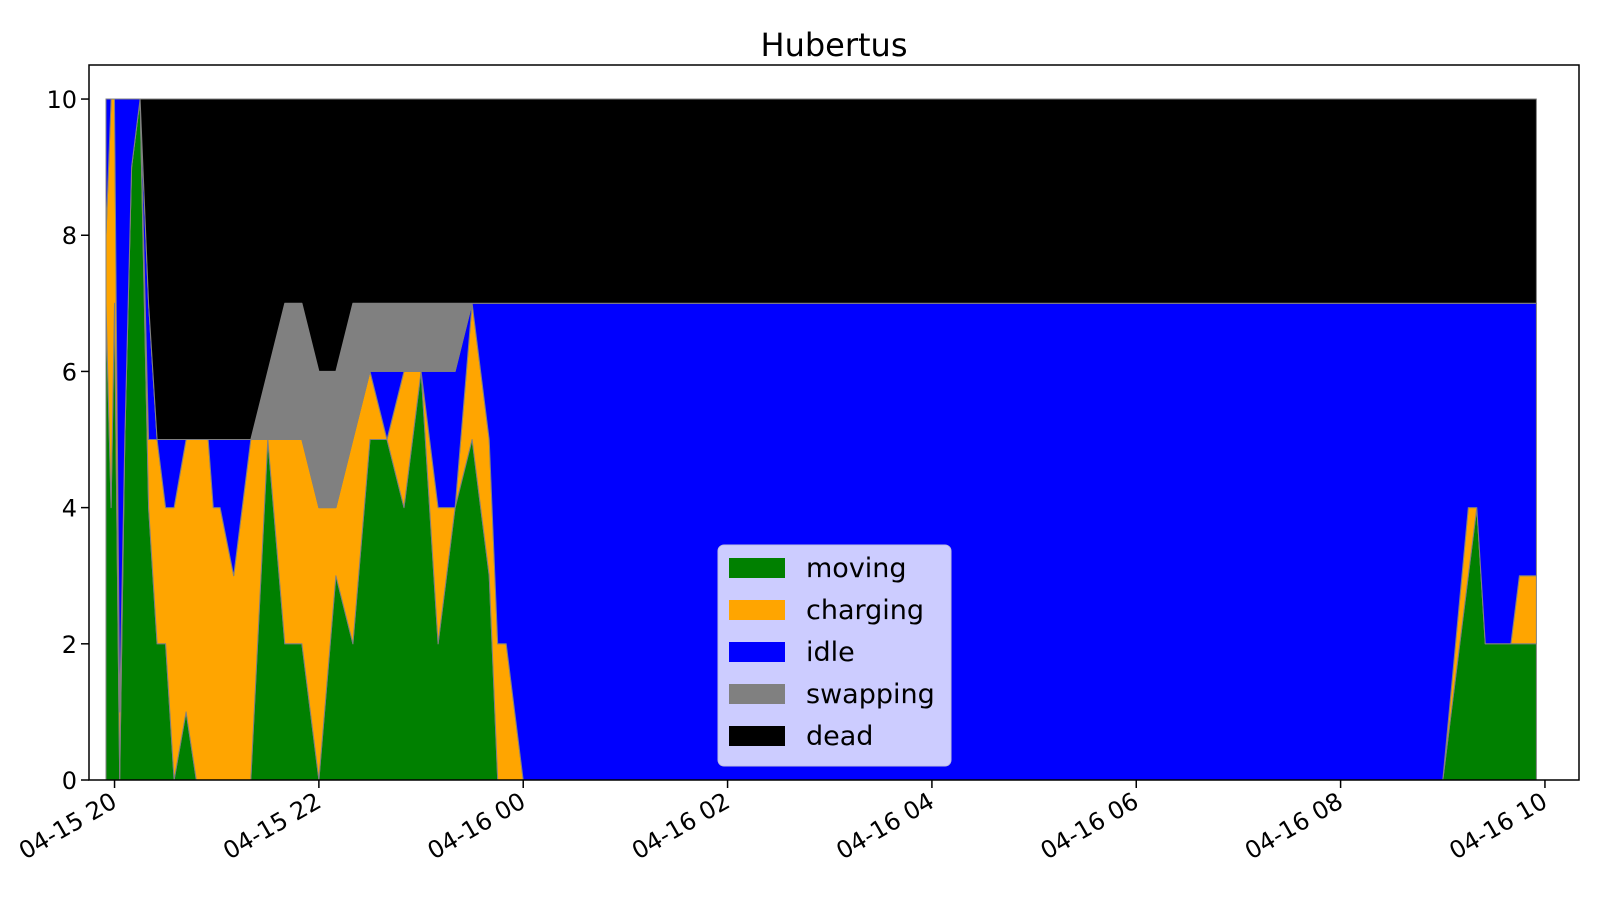 The width and height of the screenshot is (1600, 900). I want to click on legend-swatch-dead, so click(757, 736).